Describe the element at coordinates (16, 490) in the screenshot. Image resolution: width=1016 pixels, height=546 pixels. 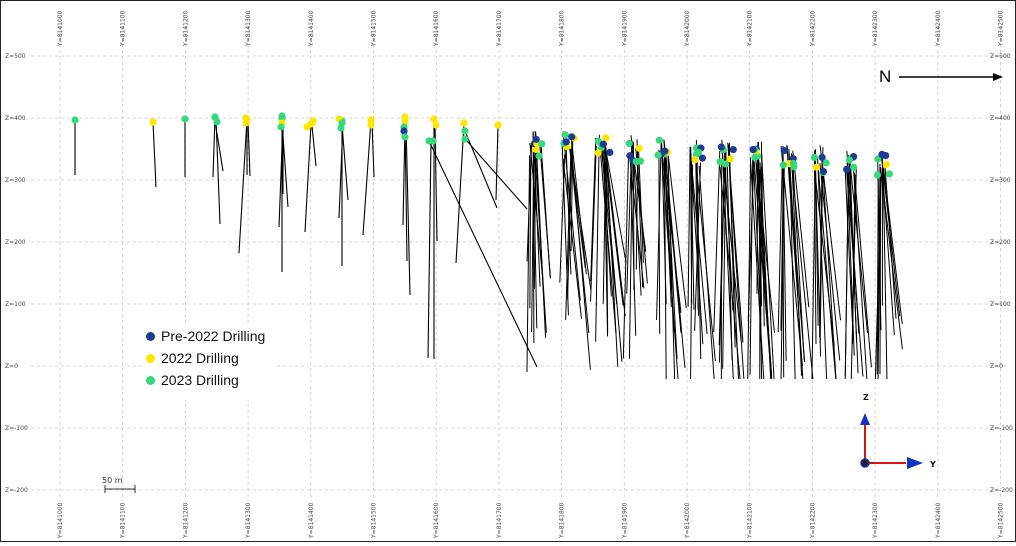
I see `z-tick-label-left: Z=-200` at that location.